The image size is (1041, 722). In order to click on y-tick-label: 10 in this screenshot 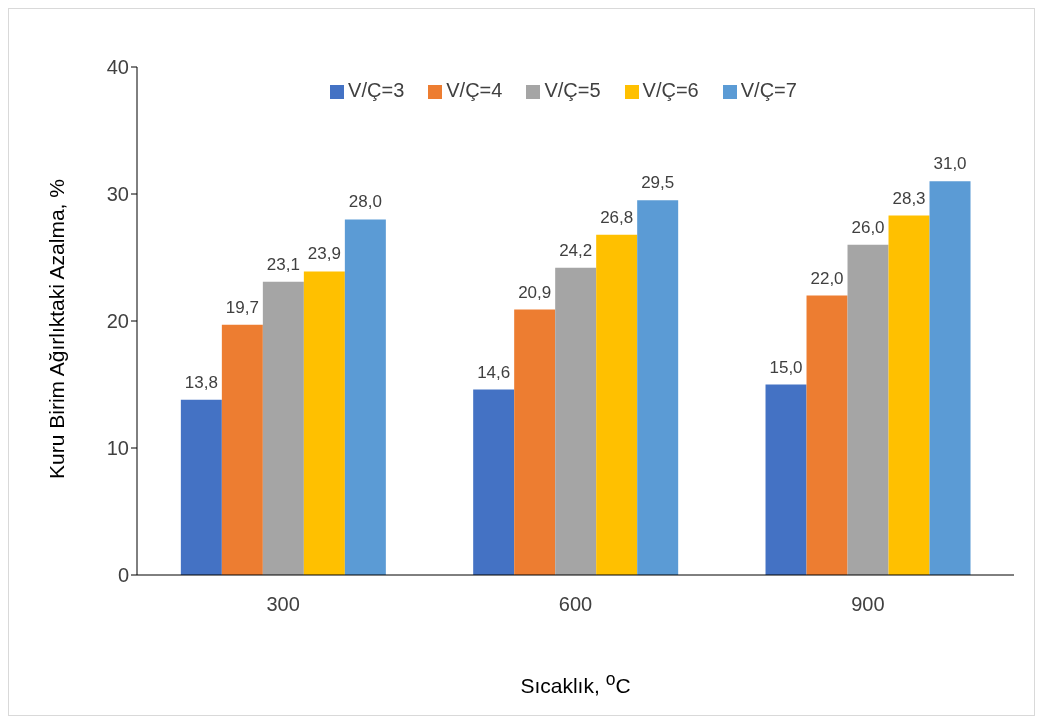, I will do `click(117, 448)`.